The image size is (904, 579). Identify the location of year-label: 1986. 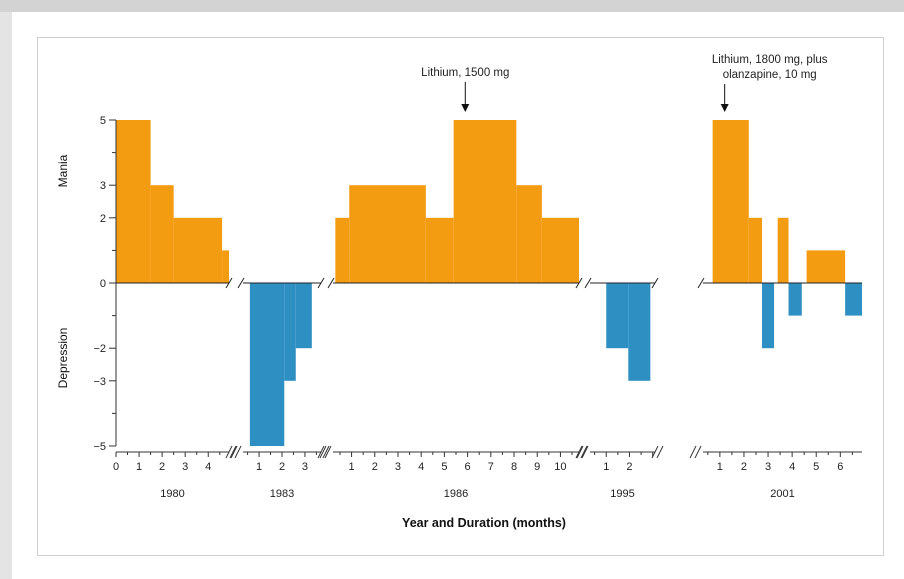
(456, 494).